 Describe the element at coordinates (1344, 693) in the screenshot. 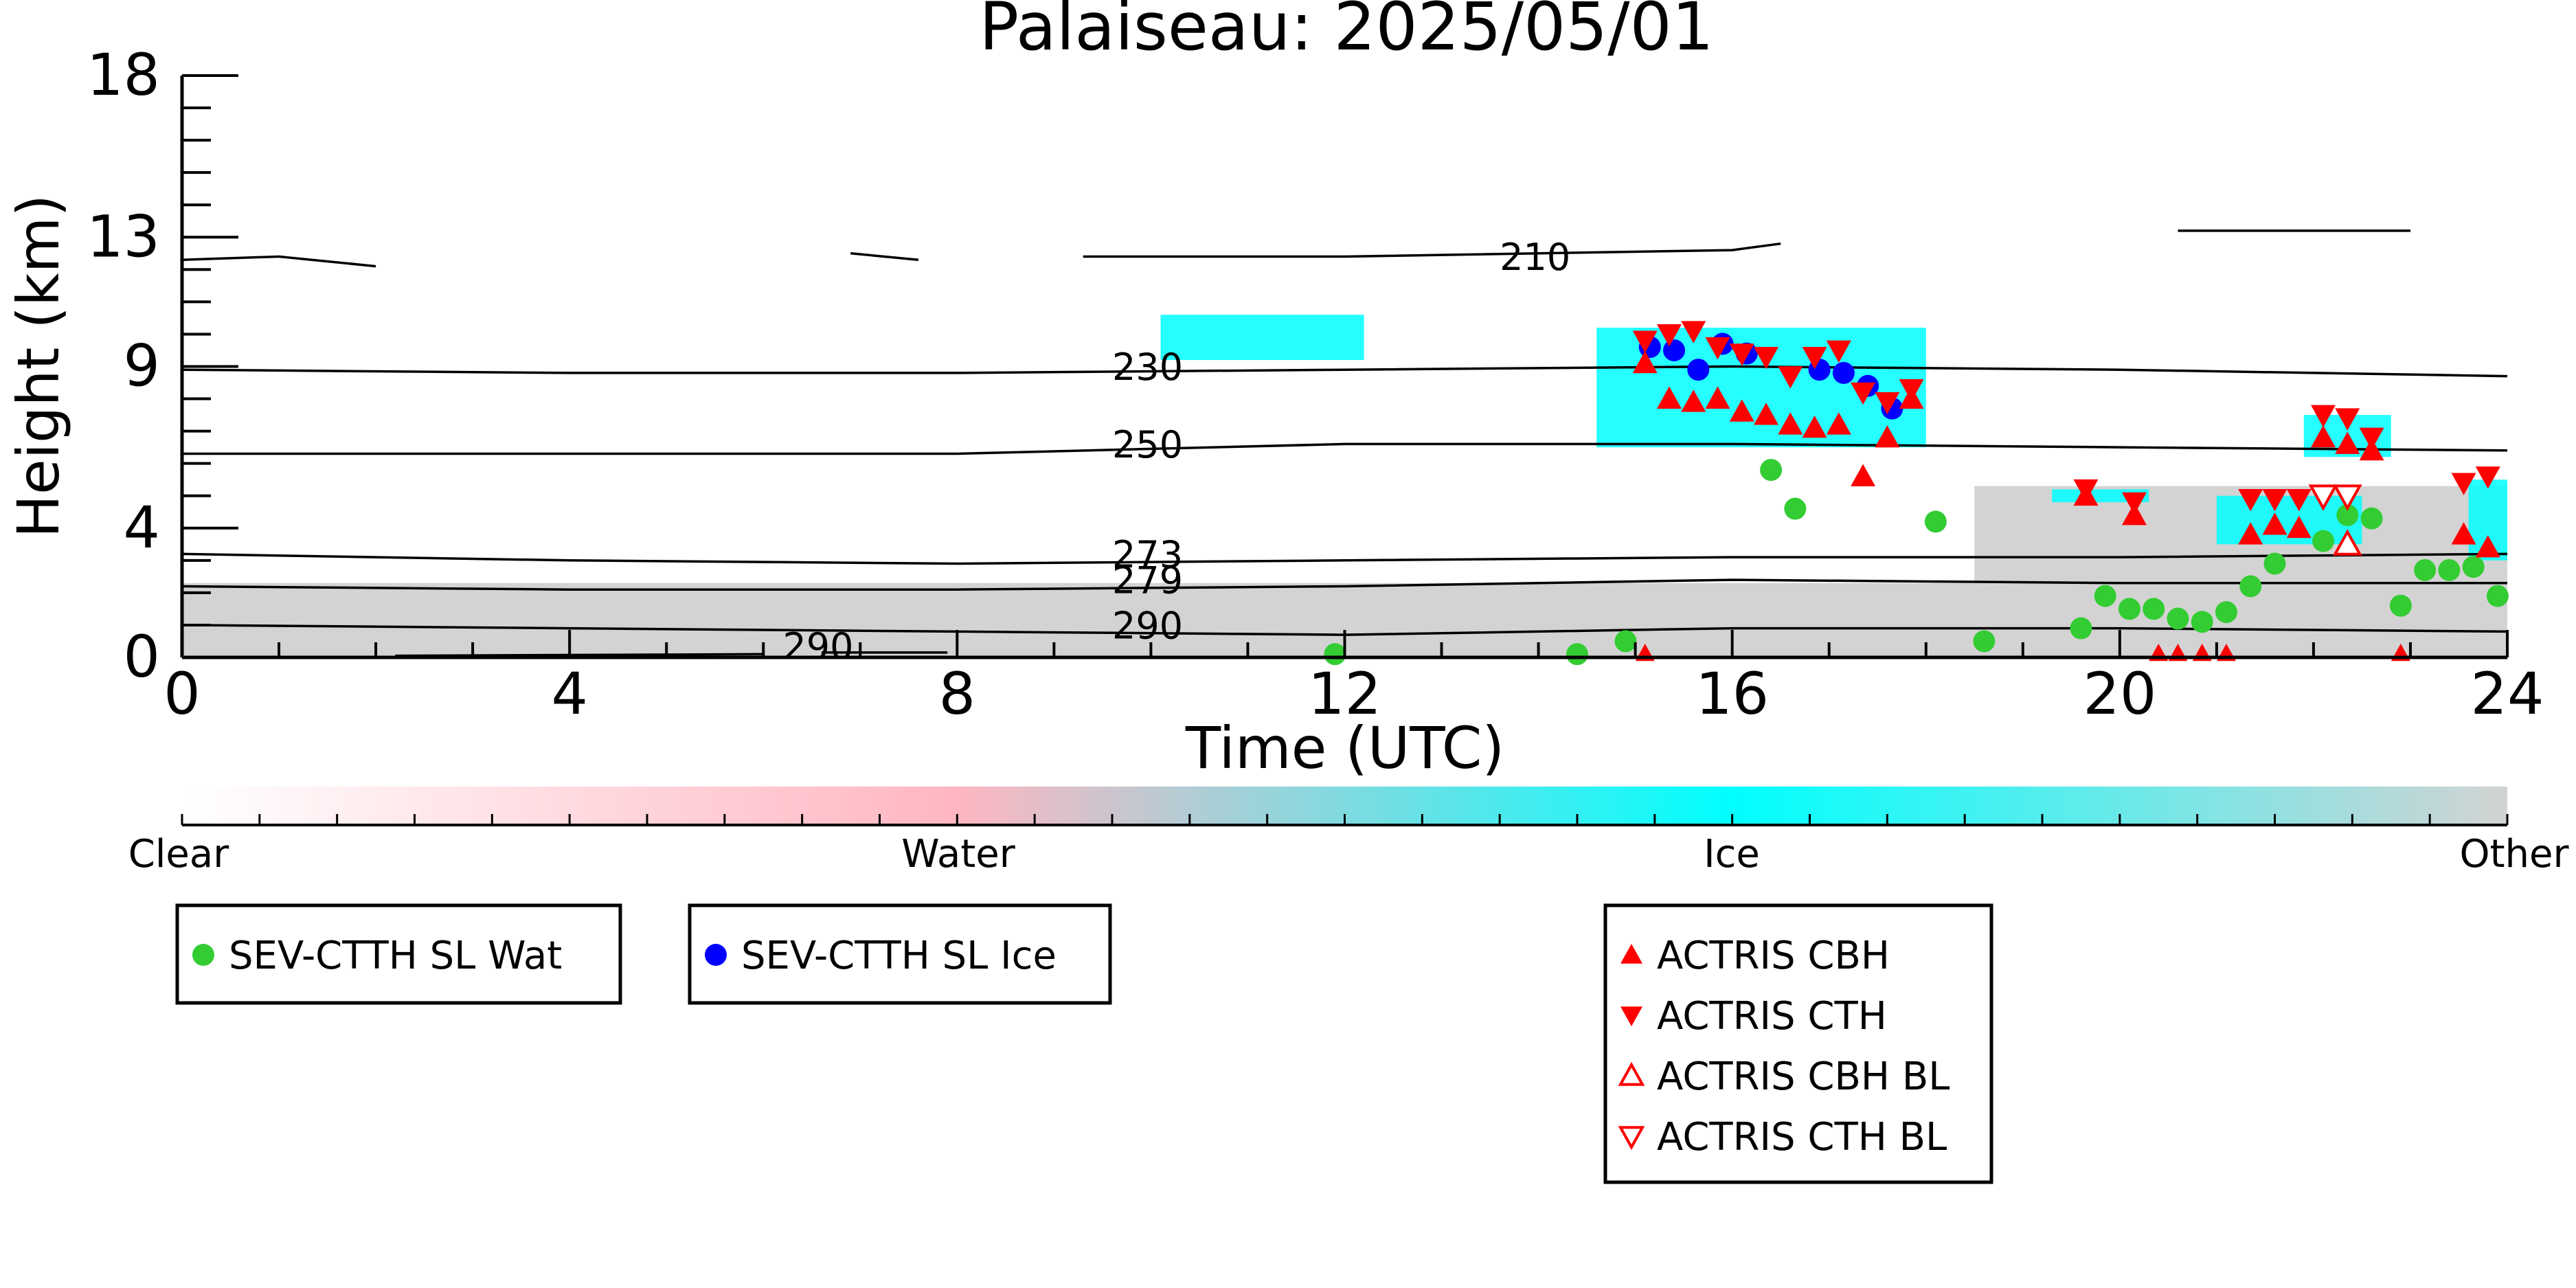

I see `x-tick-label-12: 12` at that location.